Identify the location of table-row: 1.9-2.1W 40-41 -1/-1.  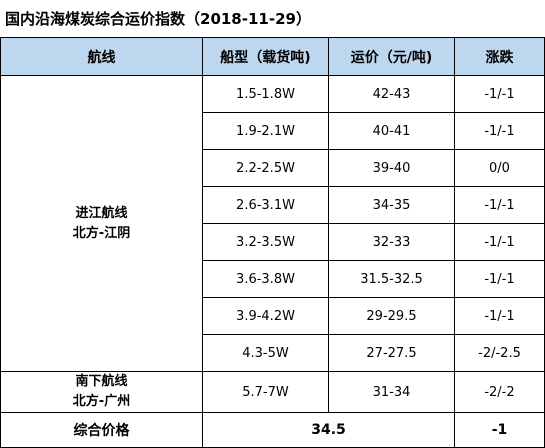
(273, 131).